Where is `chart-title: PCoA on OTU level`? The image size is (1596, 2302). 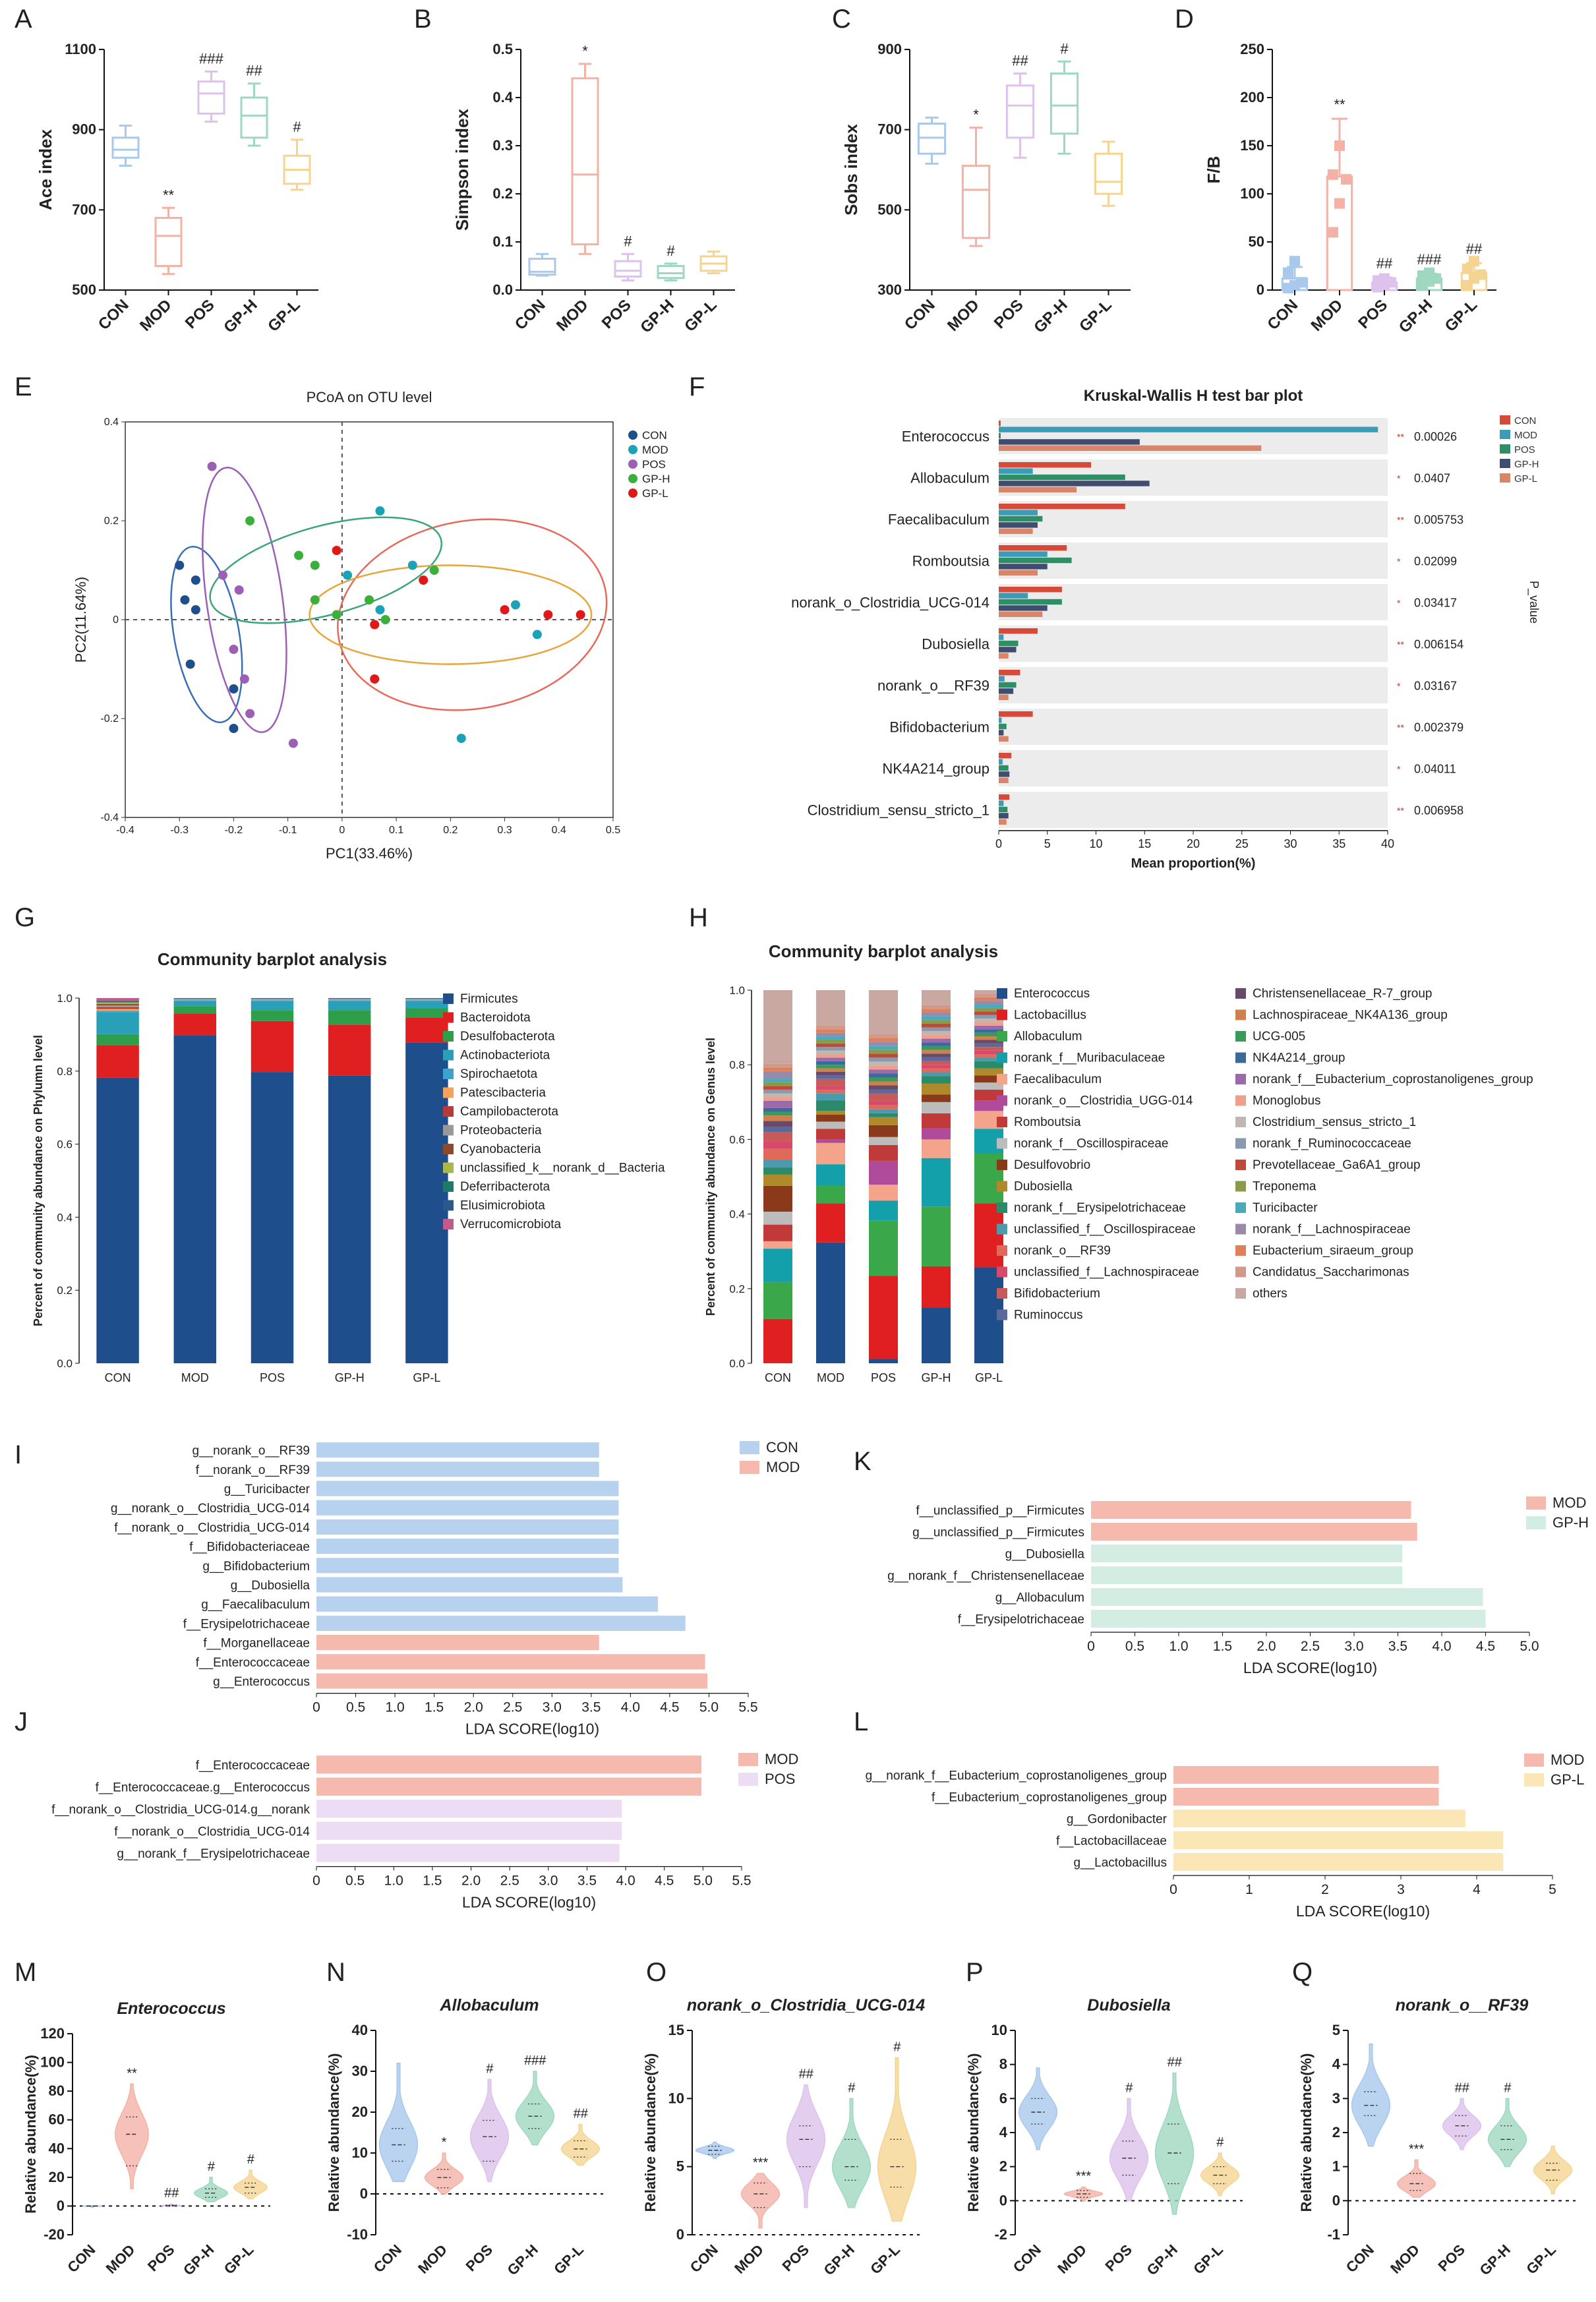 chart-title: PCoA on OTU level is located at coordinates (369, 397).